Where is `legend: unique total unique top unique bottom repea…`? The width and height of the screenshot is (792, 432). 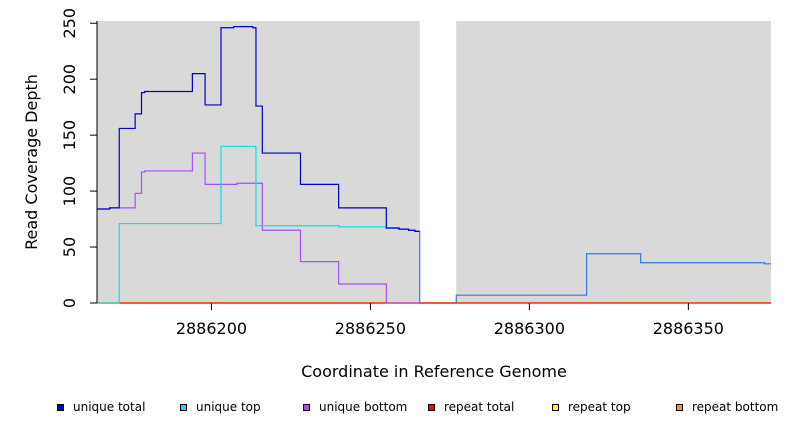 legend: unique total unique top unique bottom repea… is located at coordinates (396, 410).